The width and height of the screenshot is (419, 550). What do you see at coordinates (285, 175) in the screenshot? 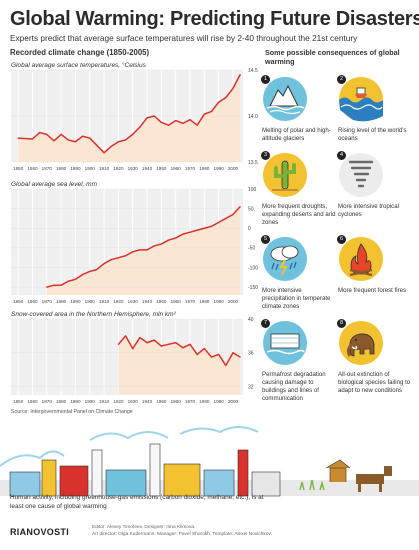
I see `cactus-icon` at bounding box center [285, 175].